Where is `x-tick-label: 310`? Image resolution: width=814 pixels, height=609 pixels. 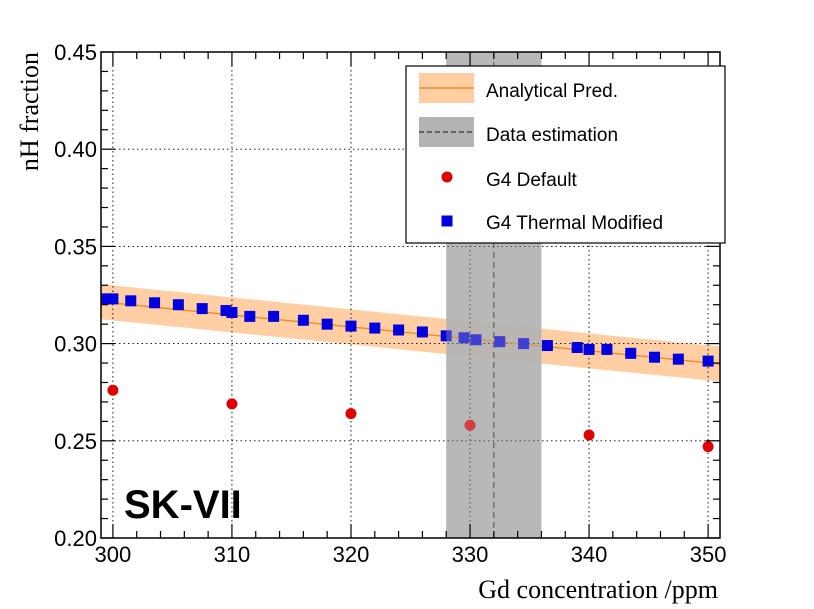
x-tick-label: 310 is located at coordinates (232, 554).